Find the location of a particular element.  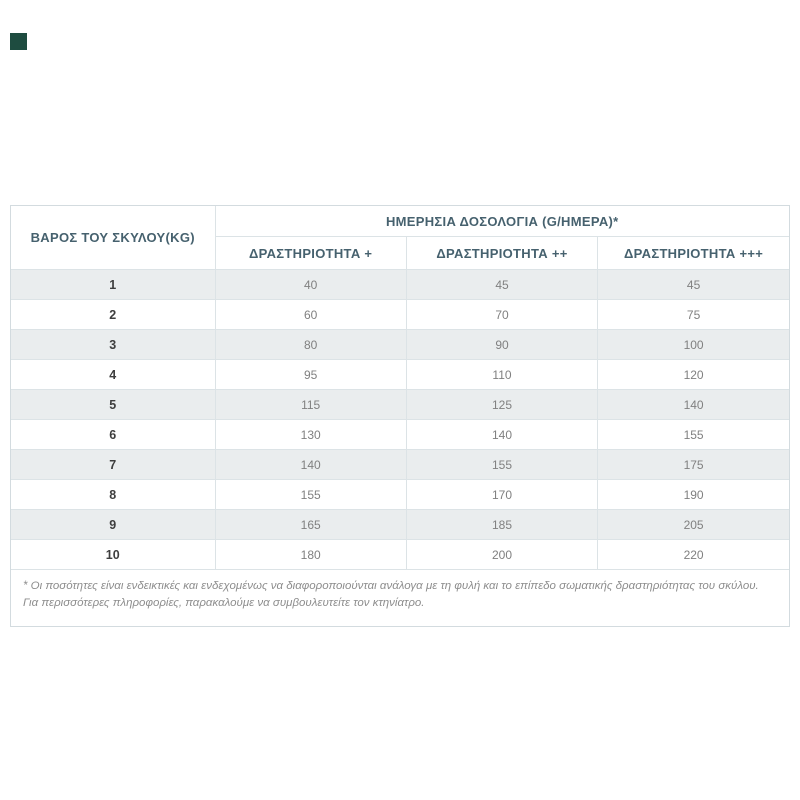

table-row: 8 155 170 190 is located at coordinates (400, 494).